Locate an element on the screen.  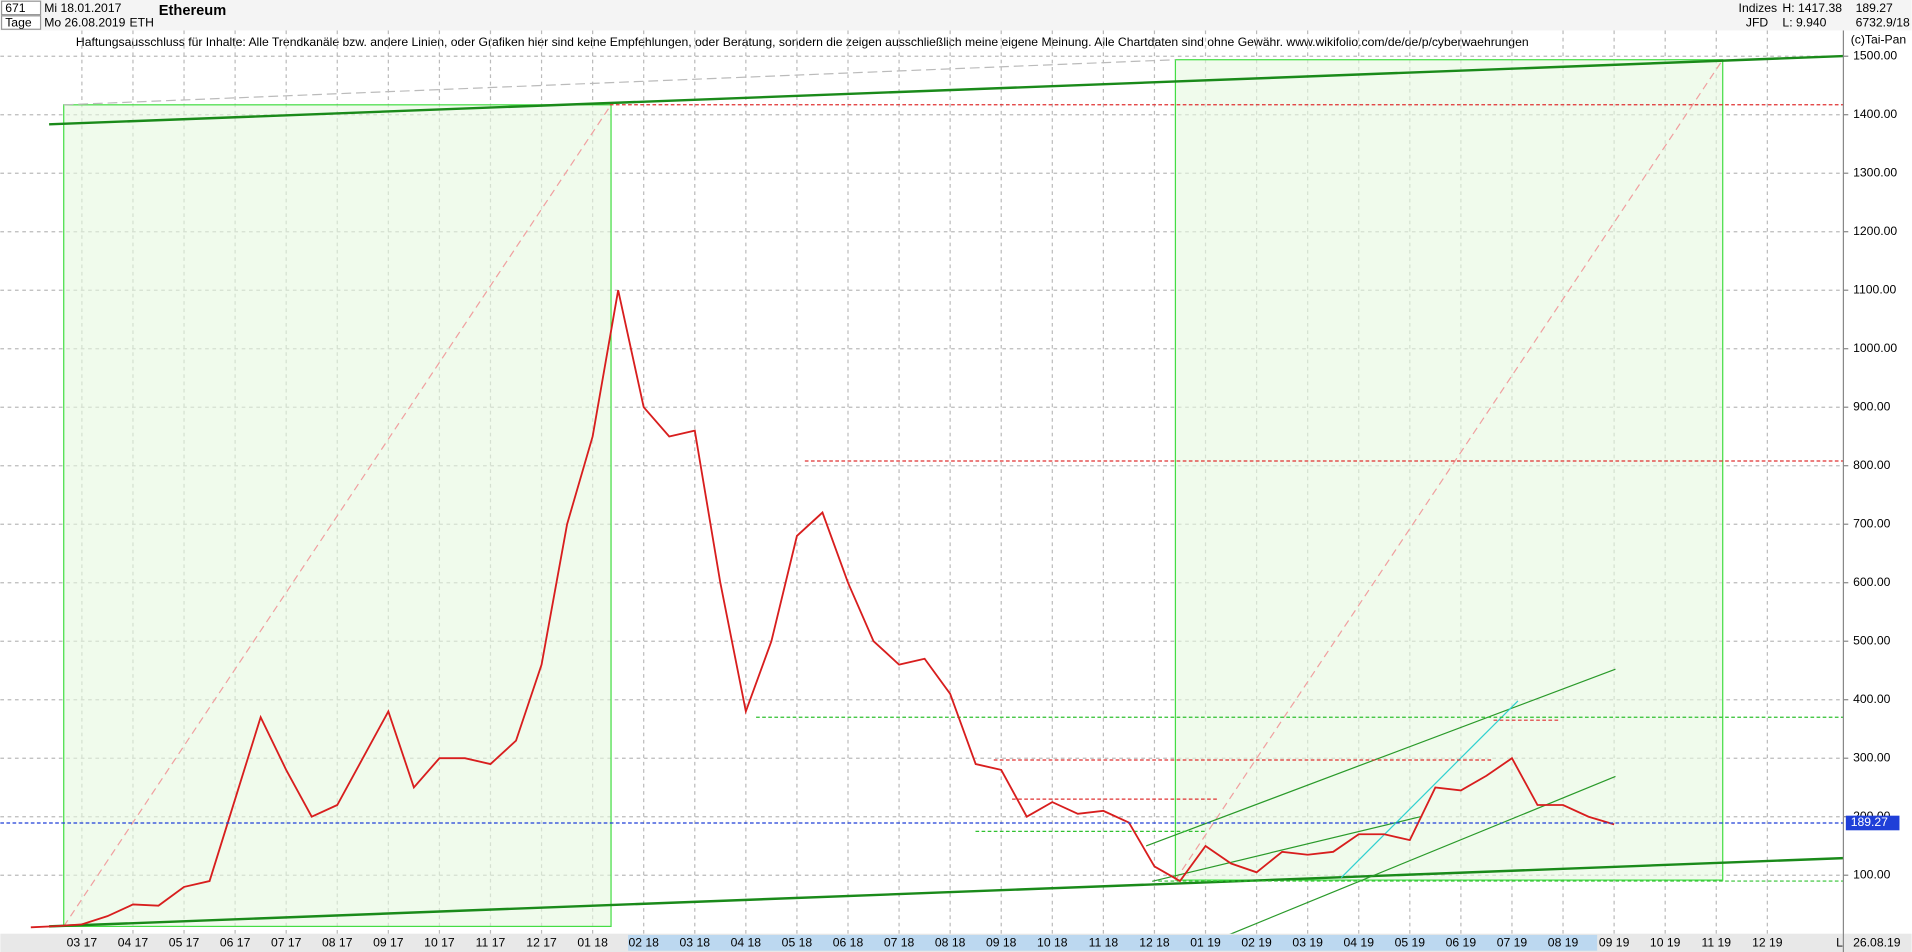
date-label: 26.08.19 is located at coordinates (1877, 943).